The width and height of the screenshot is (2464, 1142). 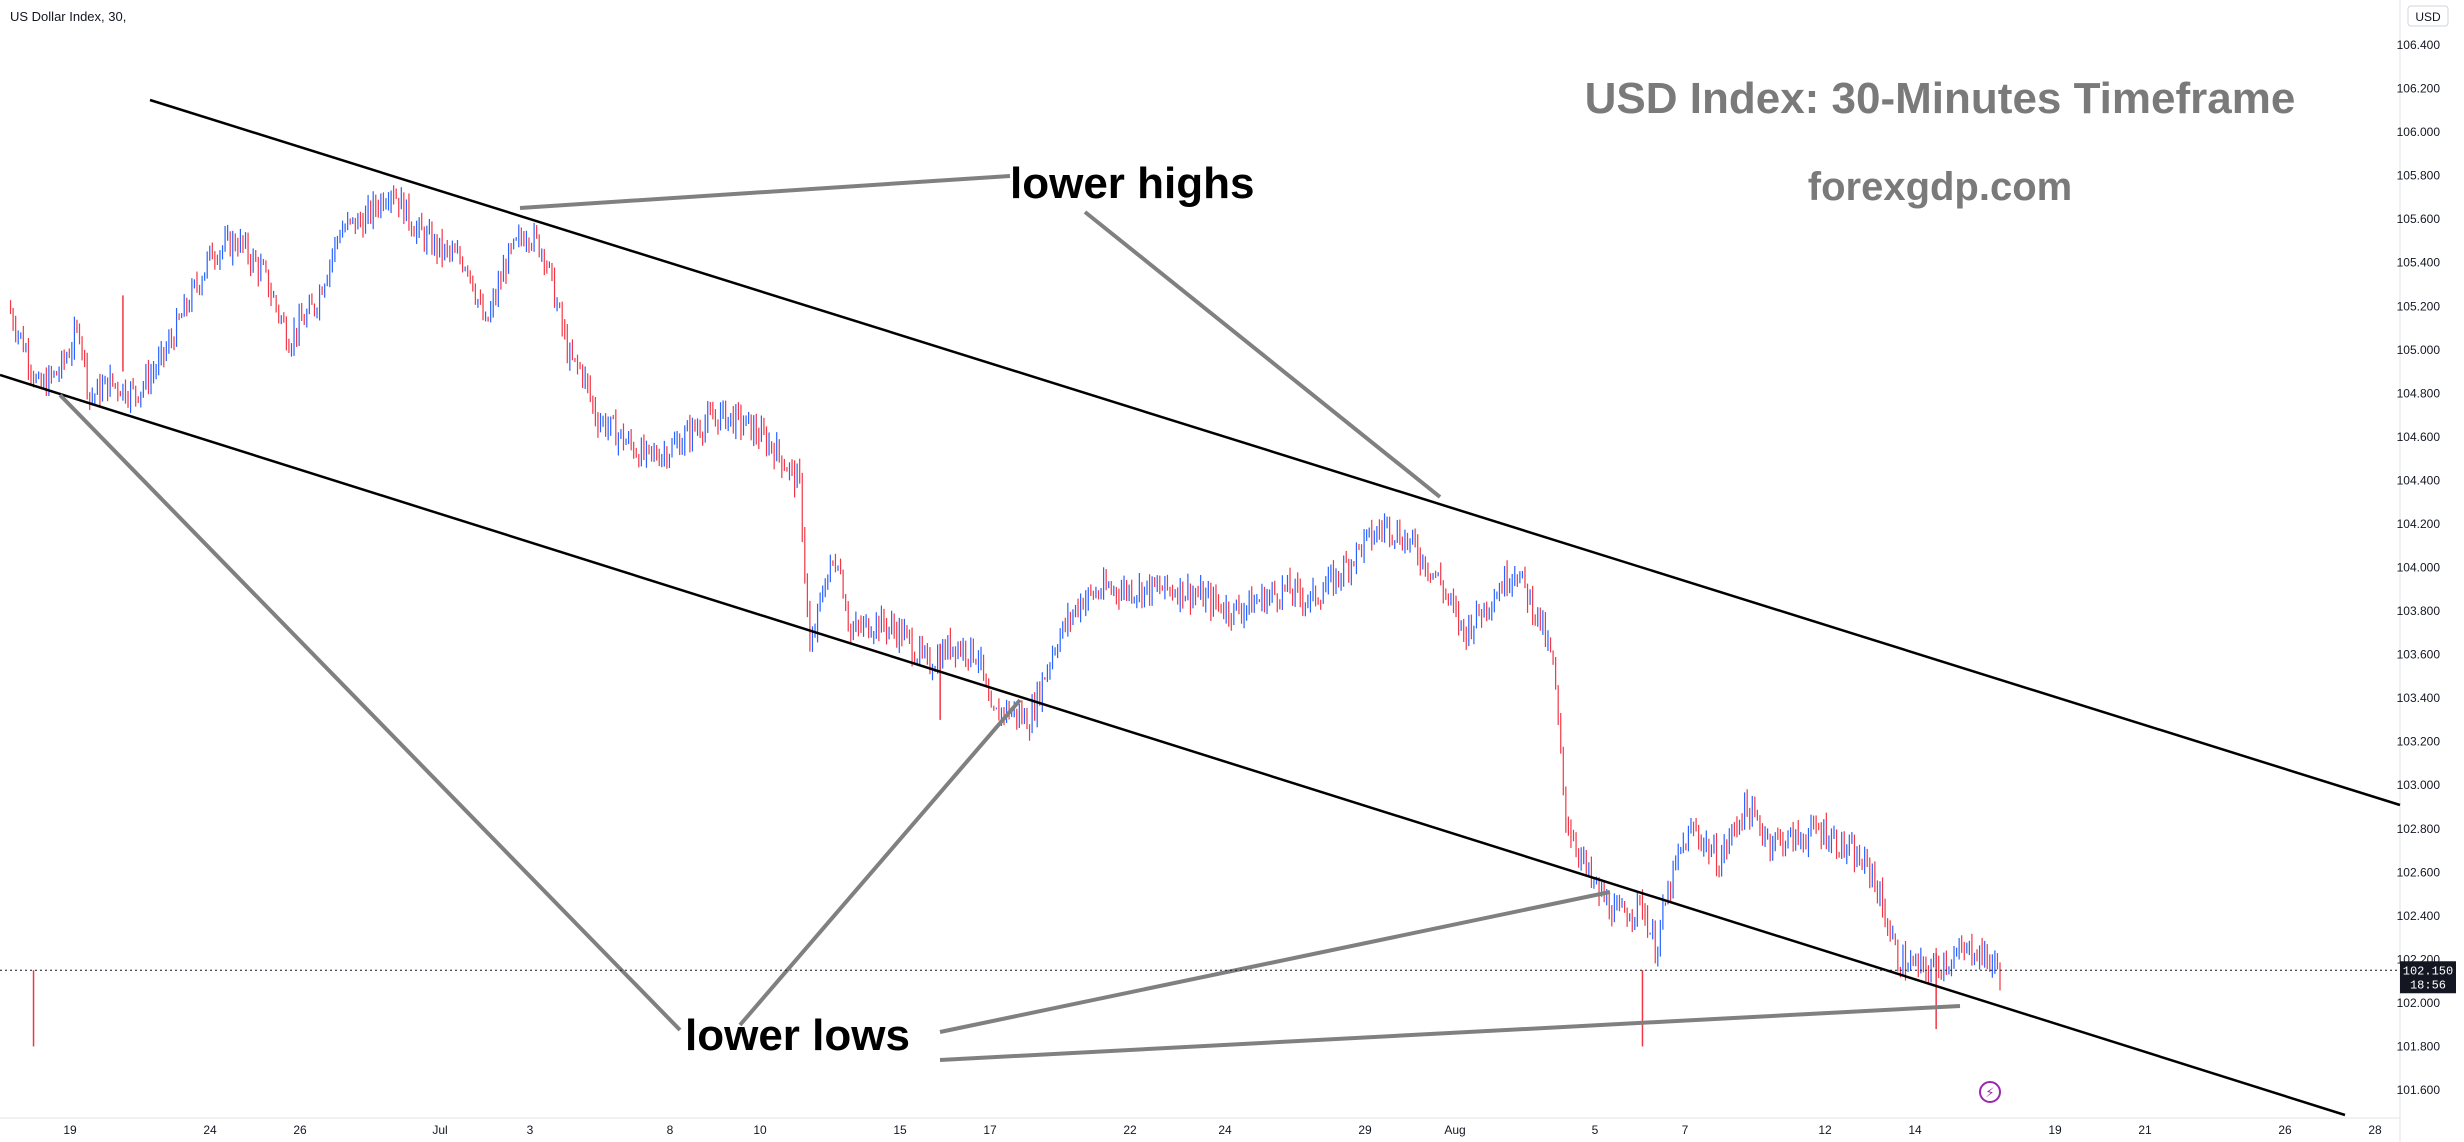 I want to click on last-price-countdown: 18:56, so click(x=2428, y=985).